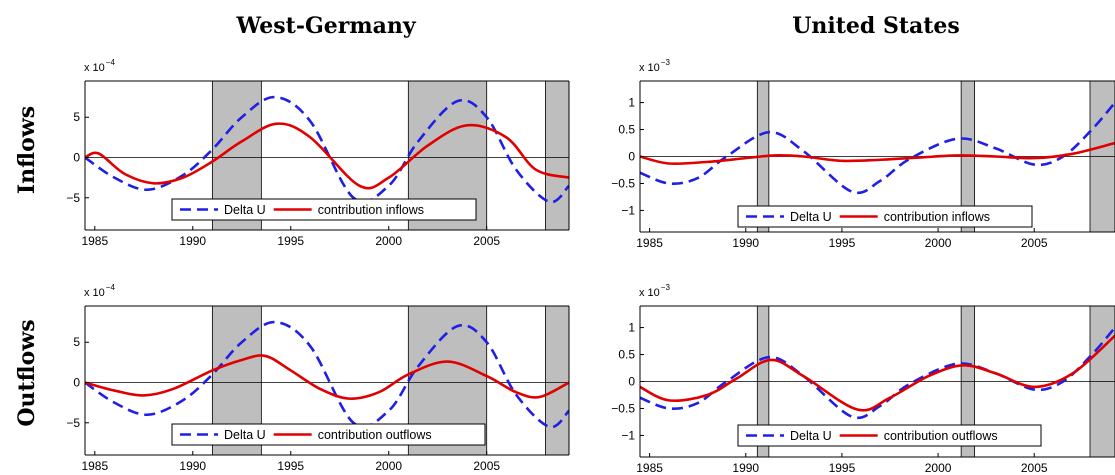 Image resolution: width=1115 pixels, height=475 pixels. What do you see at coordinates (876, 26) in the screenshot?
I see `column-title-united-states: United States` at bounding box center [876, 26].